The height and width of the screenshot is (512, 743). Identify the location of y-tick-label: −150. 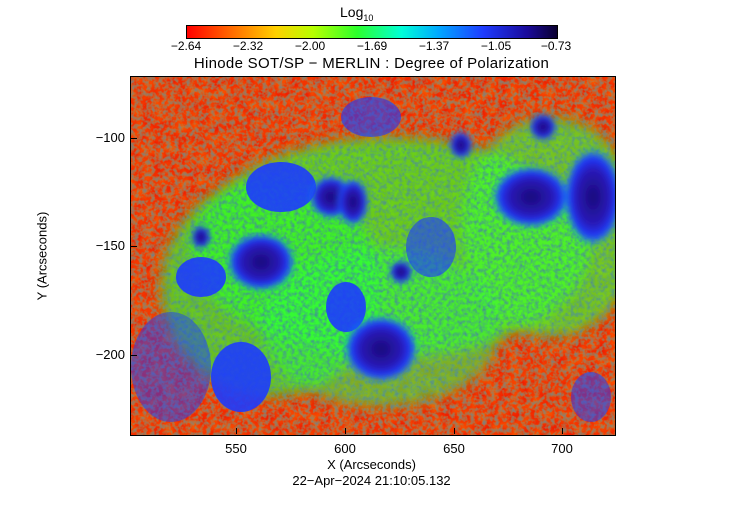
(110, 245).